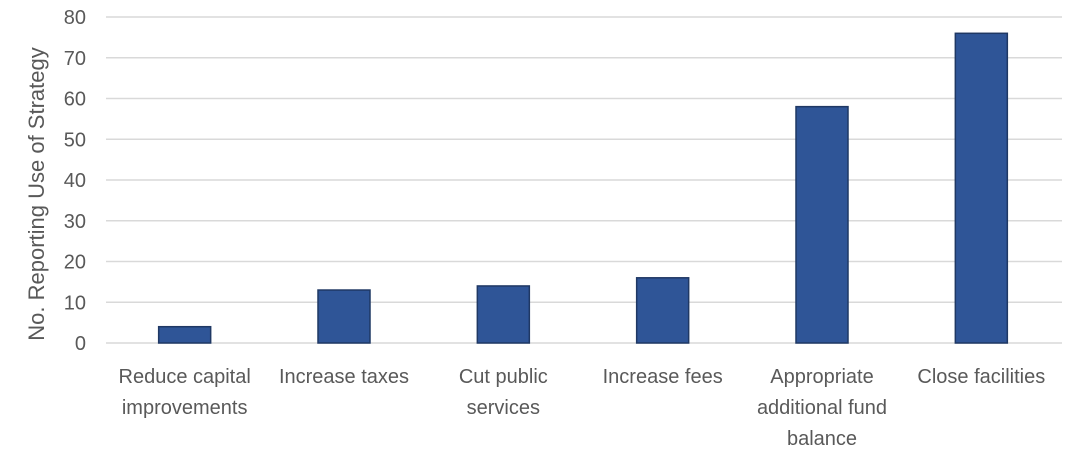  Describe the element at coordinates (75, 263) in the screenshot. I see `y-tick-label: 20` at that location.